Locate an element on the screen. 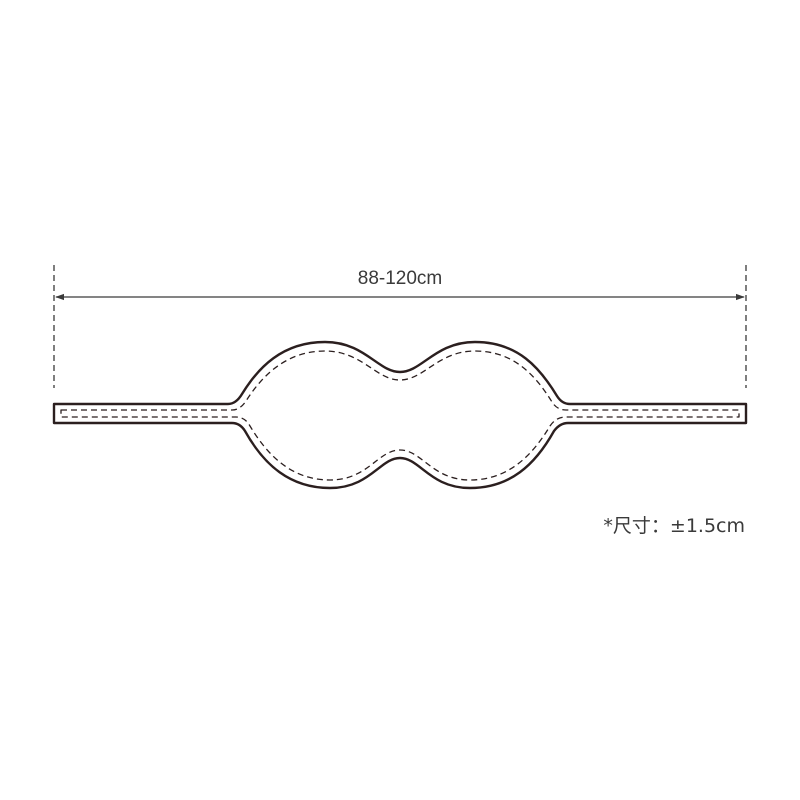 This screenshot has height=800, width=800. size-tolerance-note: *尺寸：±1.5cm is located at coordinates (674, 526).